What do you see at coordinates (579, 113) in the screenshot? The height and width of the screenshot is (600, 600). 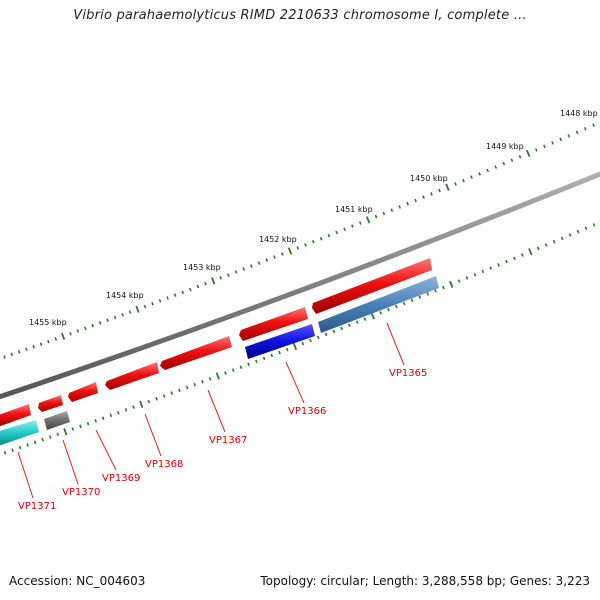 I see `ruler-tick-label: 1448 kbp` at bounding box center [579, 113].